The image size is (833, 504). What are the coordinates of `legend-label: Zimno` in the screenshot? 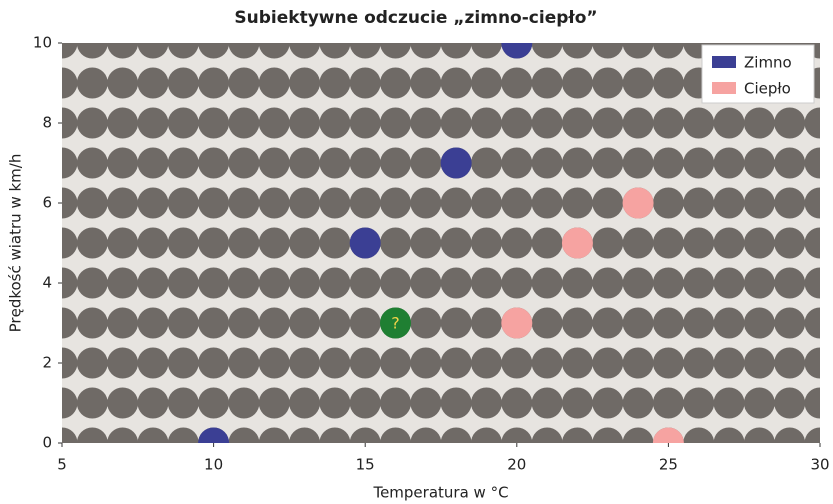 It's located at (768, 63).